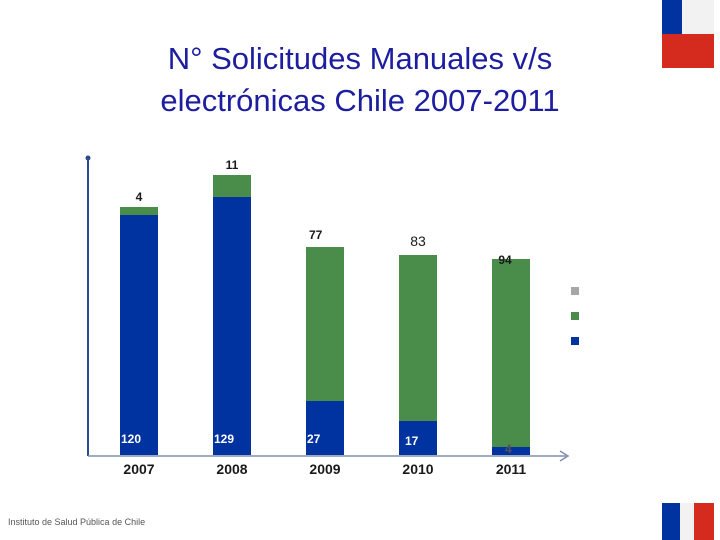  I want to click on x-axis-arrow-icon, so click(564, 456).